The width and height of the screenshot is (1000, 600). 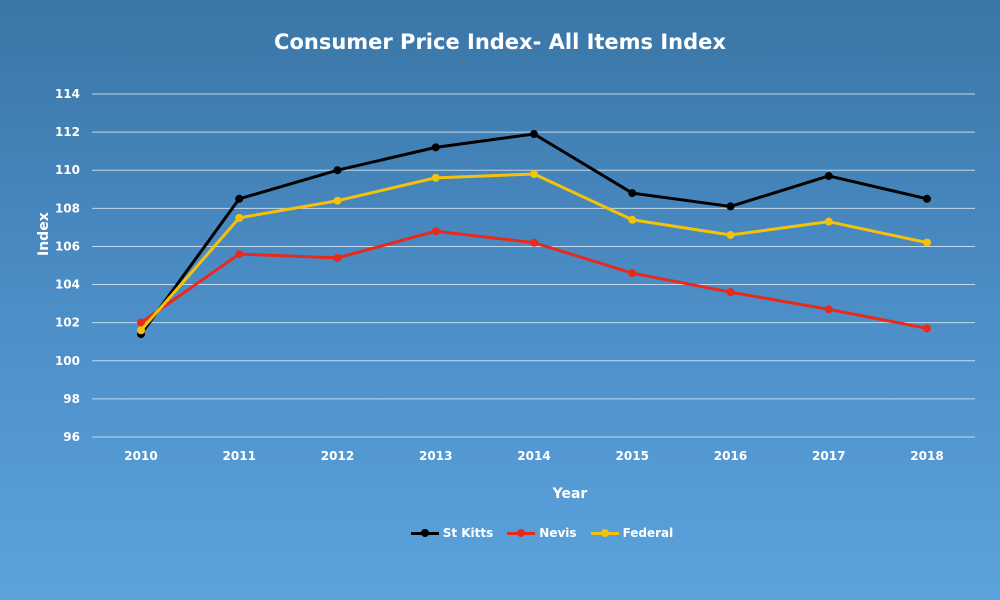 What do you see at coordinates (500, 42) in the screenshot?
I see `chart-title: Consumer Price Index- All Items Index` at bounding box center [500, 42].